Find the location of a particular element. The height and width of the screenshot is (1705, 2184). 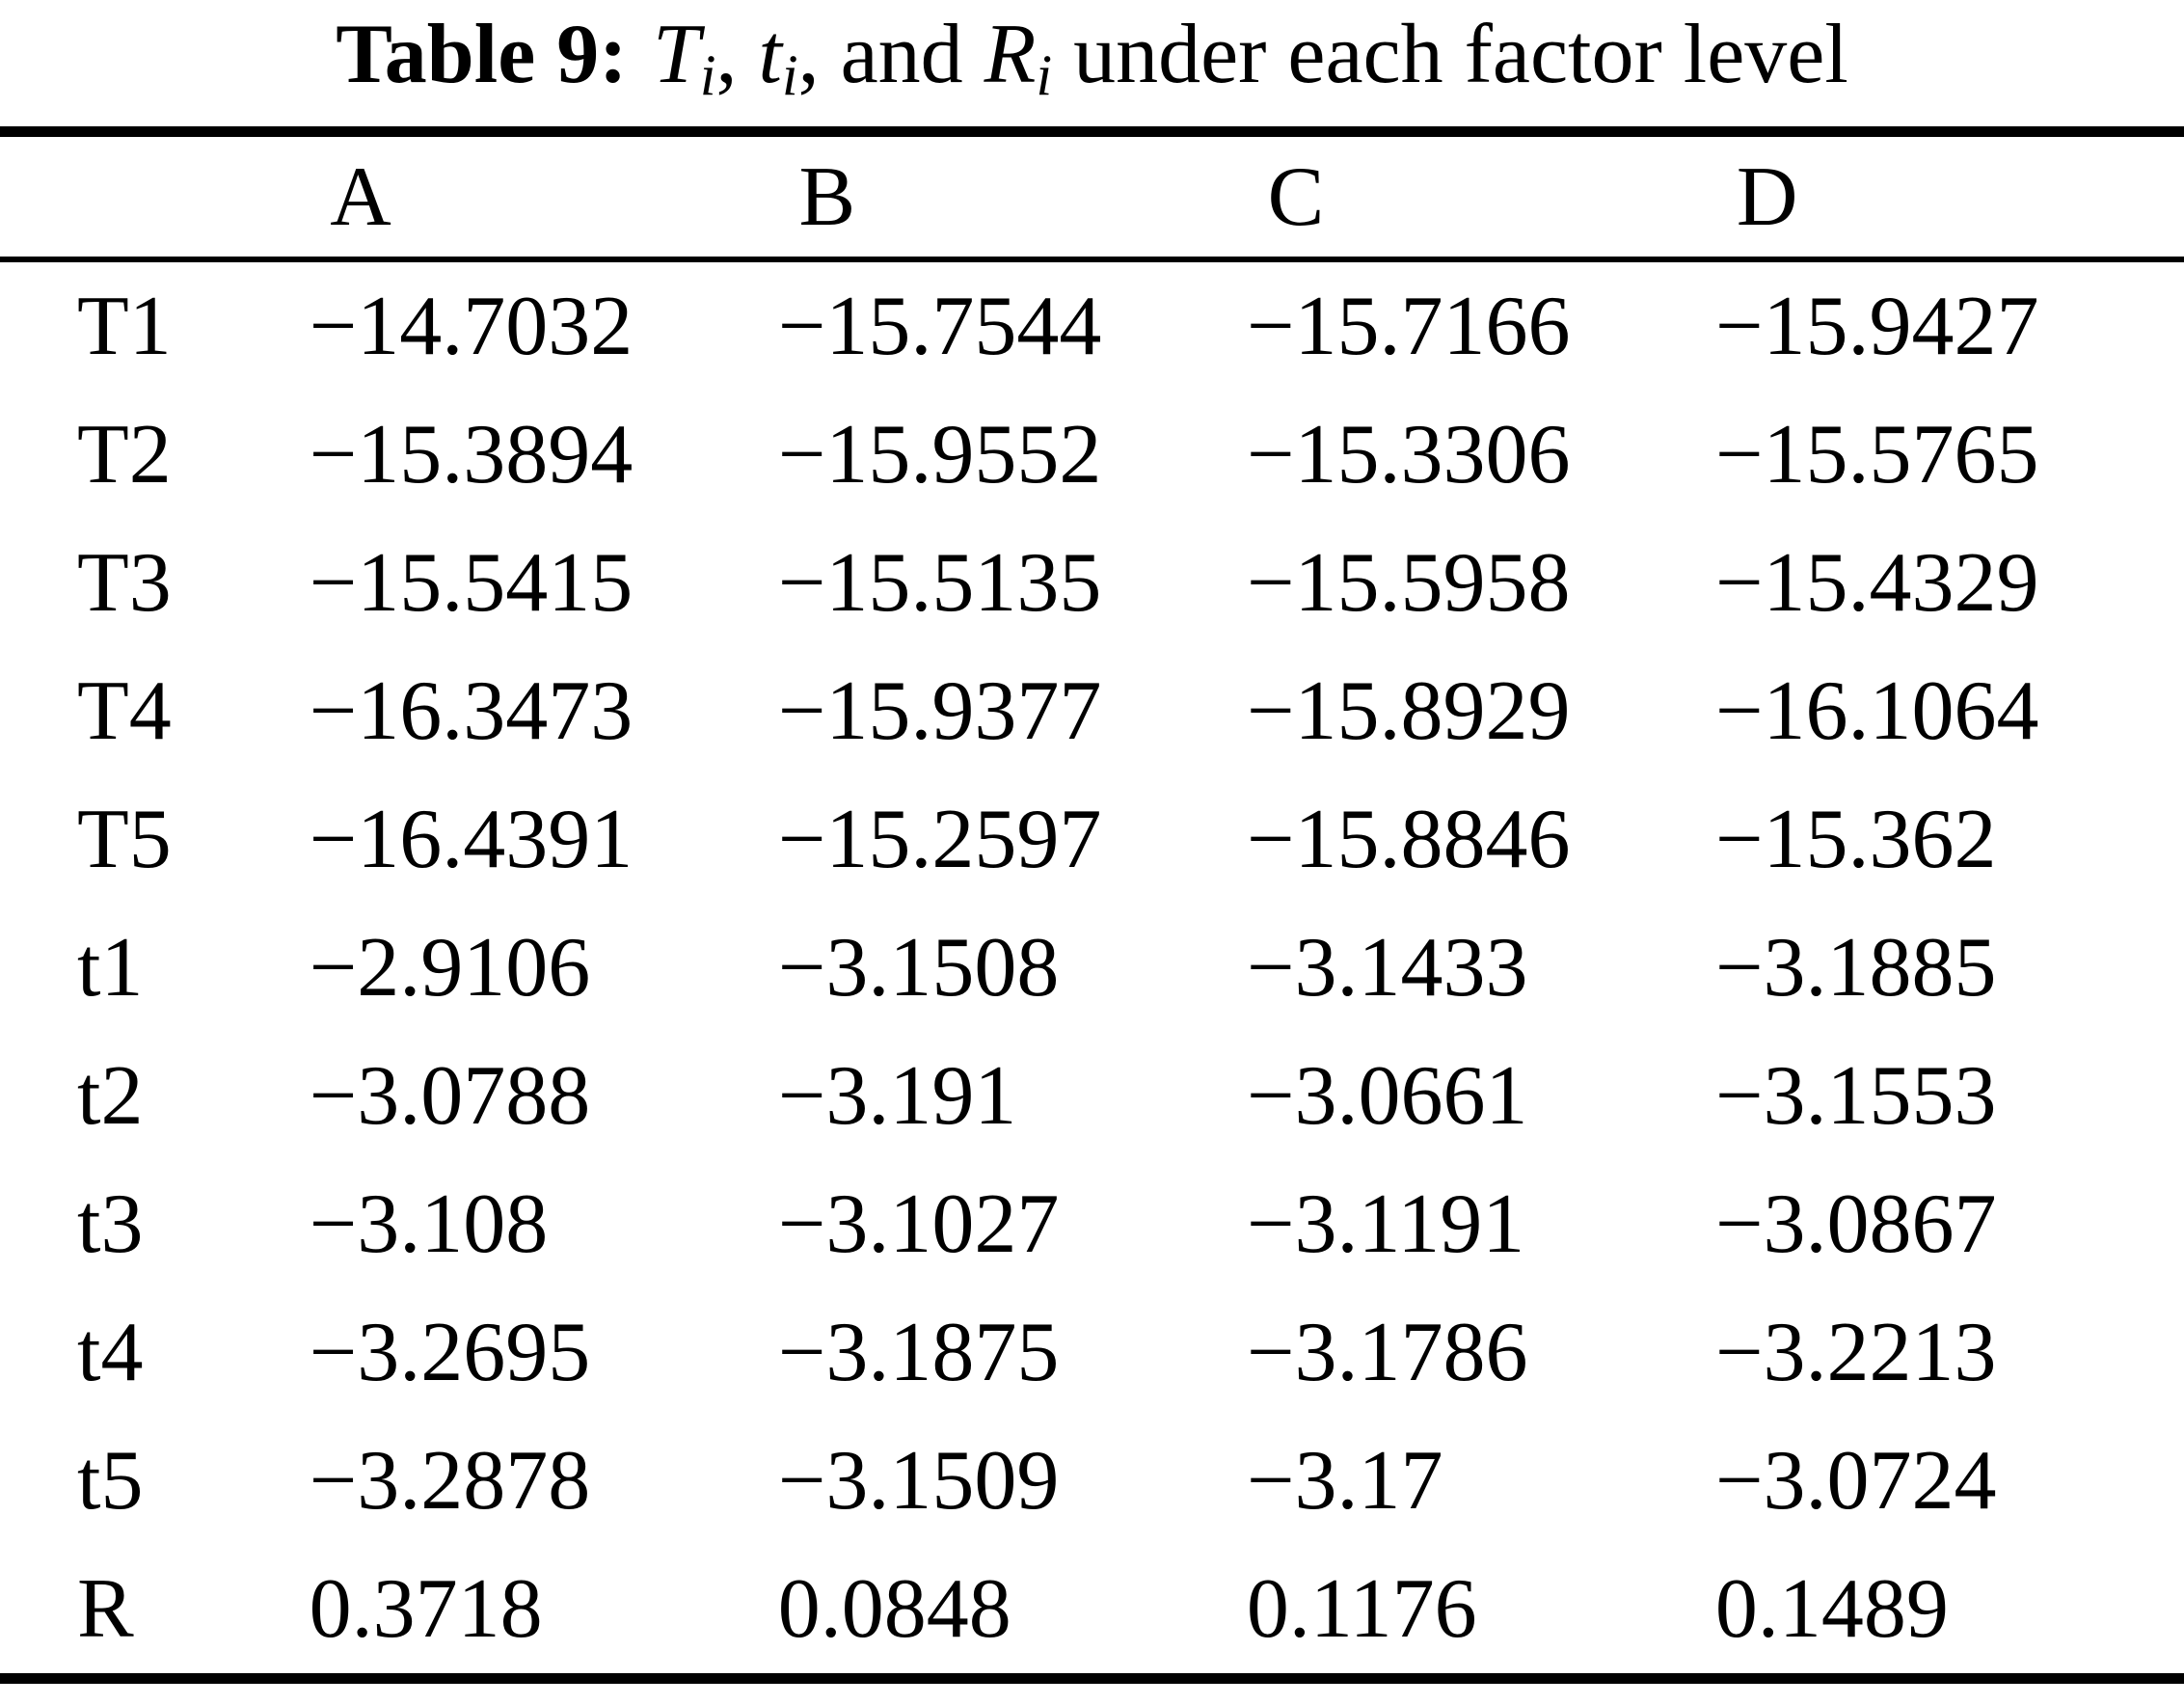

row-label: T5 is located at coordinates (125, 839).